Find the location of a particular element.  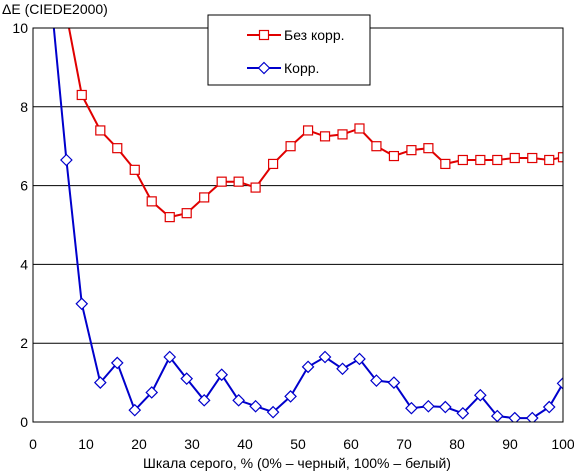

legend-box is located at coordinates (289, 50).